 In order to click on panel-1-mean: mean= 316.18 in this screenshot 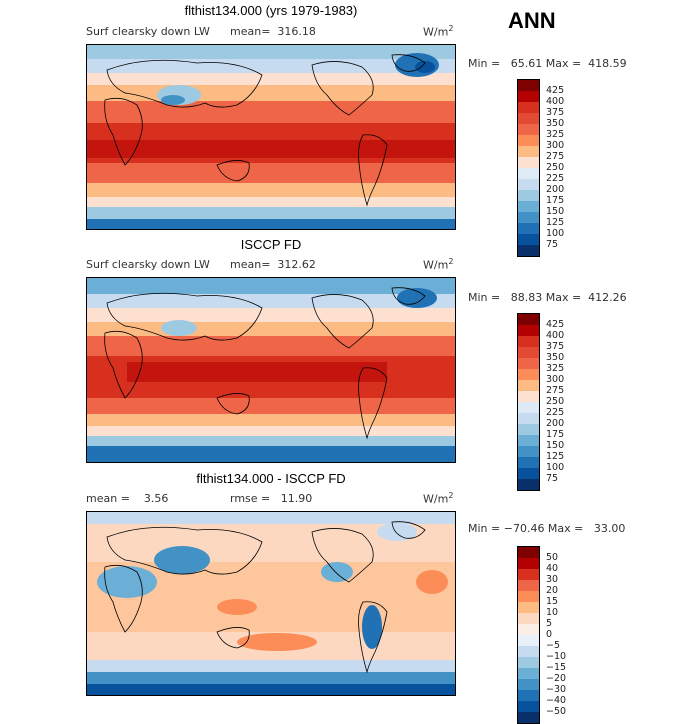, I will do `click(273, 31)`.